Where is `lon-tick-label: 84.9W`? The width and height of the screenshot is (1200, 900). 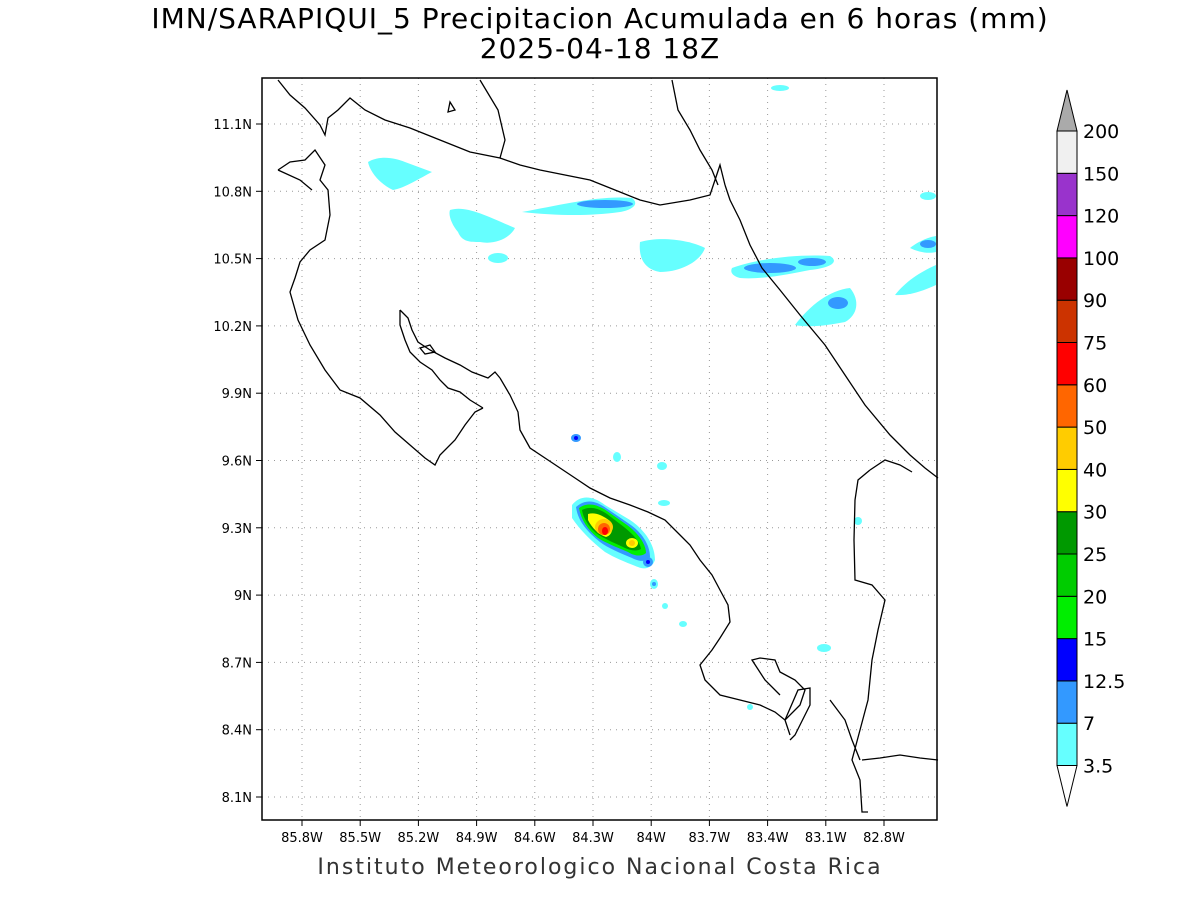
lon-tick-label: 84.9W is located at coordinates (477, 838).